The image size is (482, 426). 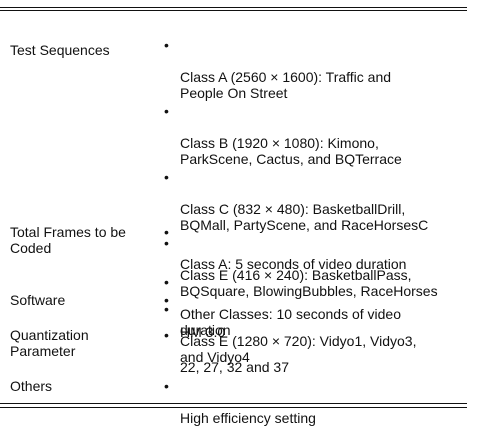 I want to click on row-items: • High efficiency setting, so click(x=235, y=402).